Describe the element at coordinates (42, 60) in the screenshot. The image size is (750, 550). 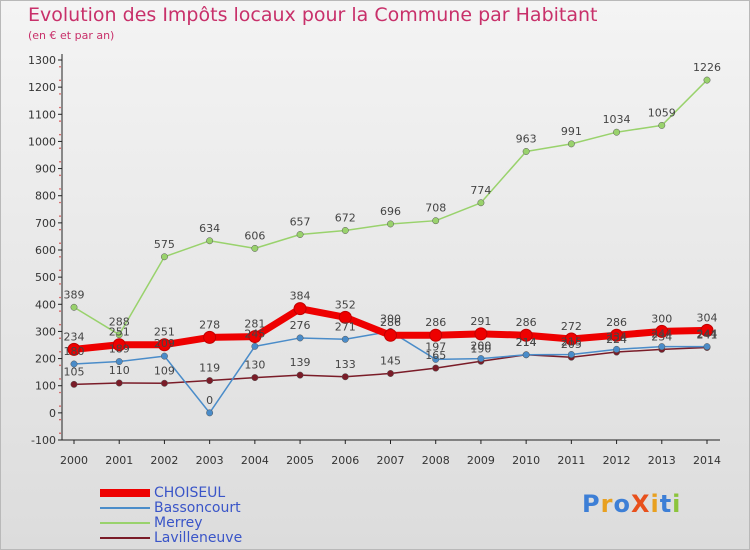
I see `y-tick-label: 1300` at that location.